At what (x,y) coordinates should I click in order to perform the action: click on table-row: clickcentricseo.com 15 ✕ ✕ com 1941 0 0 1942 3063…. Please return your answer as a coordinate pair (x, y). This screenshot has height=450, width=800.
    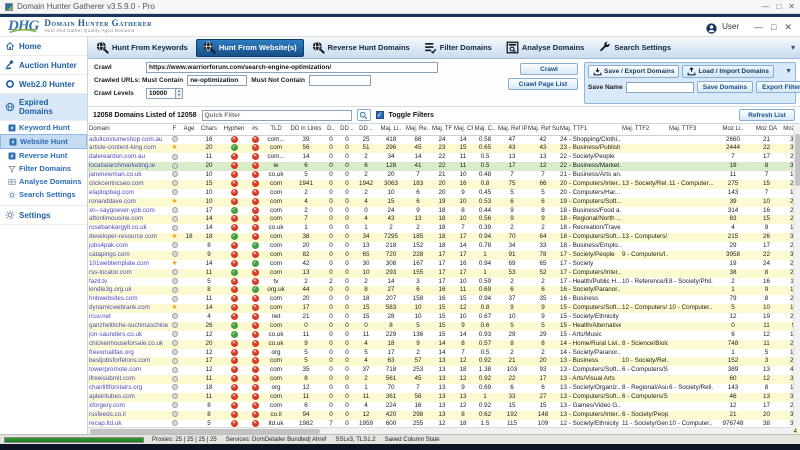
    Looking at the image, I should click on (444, 184).